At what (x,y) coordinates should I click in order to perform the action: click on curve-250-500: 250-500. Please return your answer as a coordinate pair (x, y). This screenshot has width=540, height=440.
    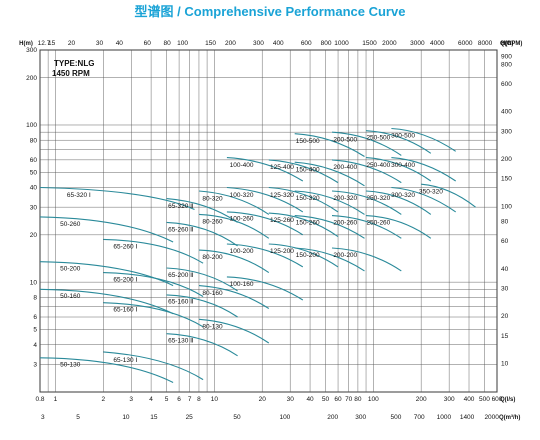
    Looking at the image, I should click on (398, 142).